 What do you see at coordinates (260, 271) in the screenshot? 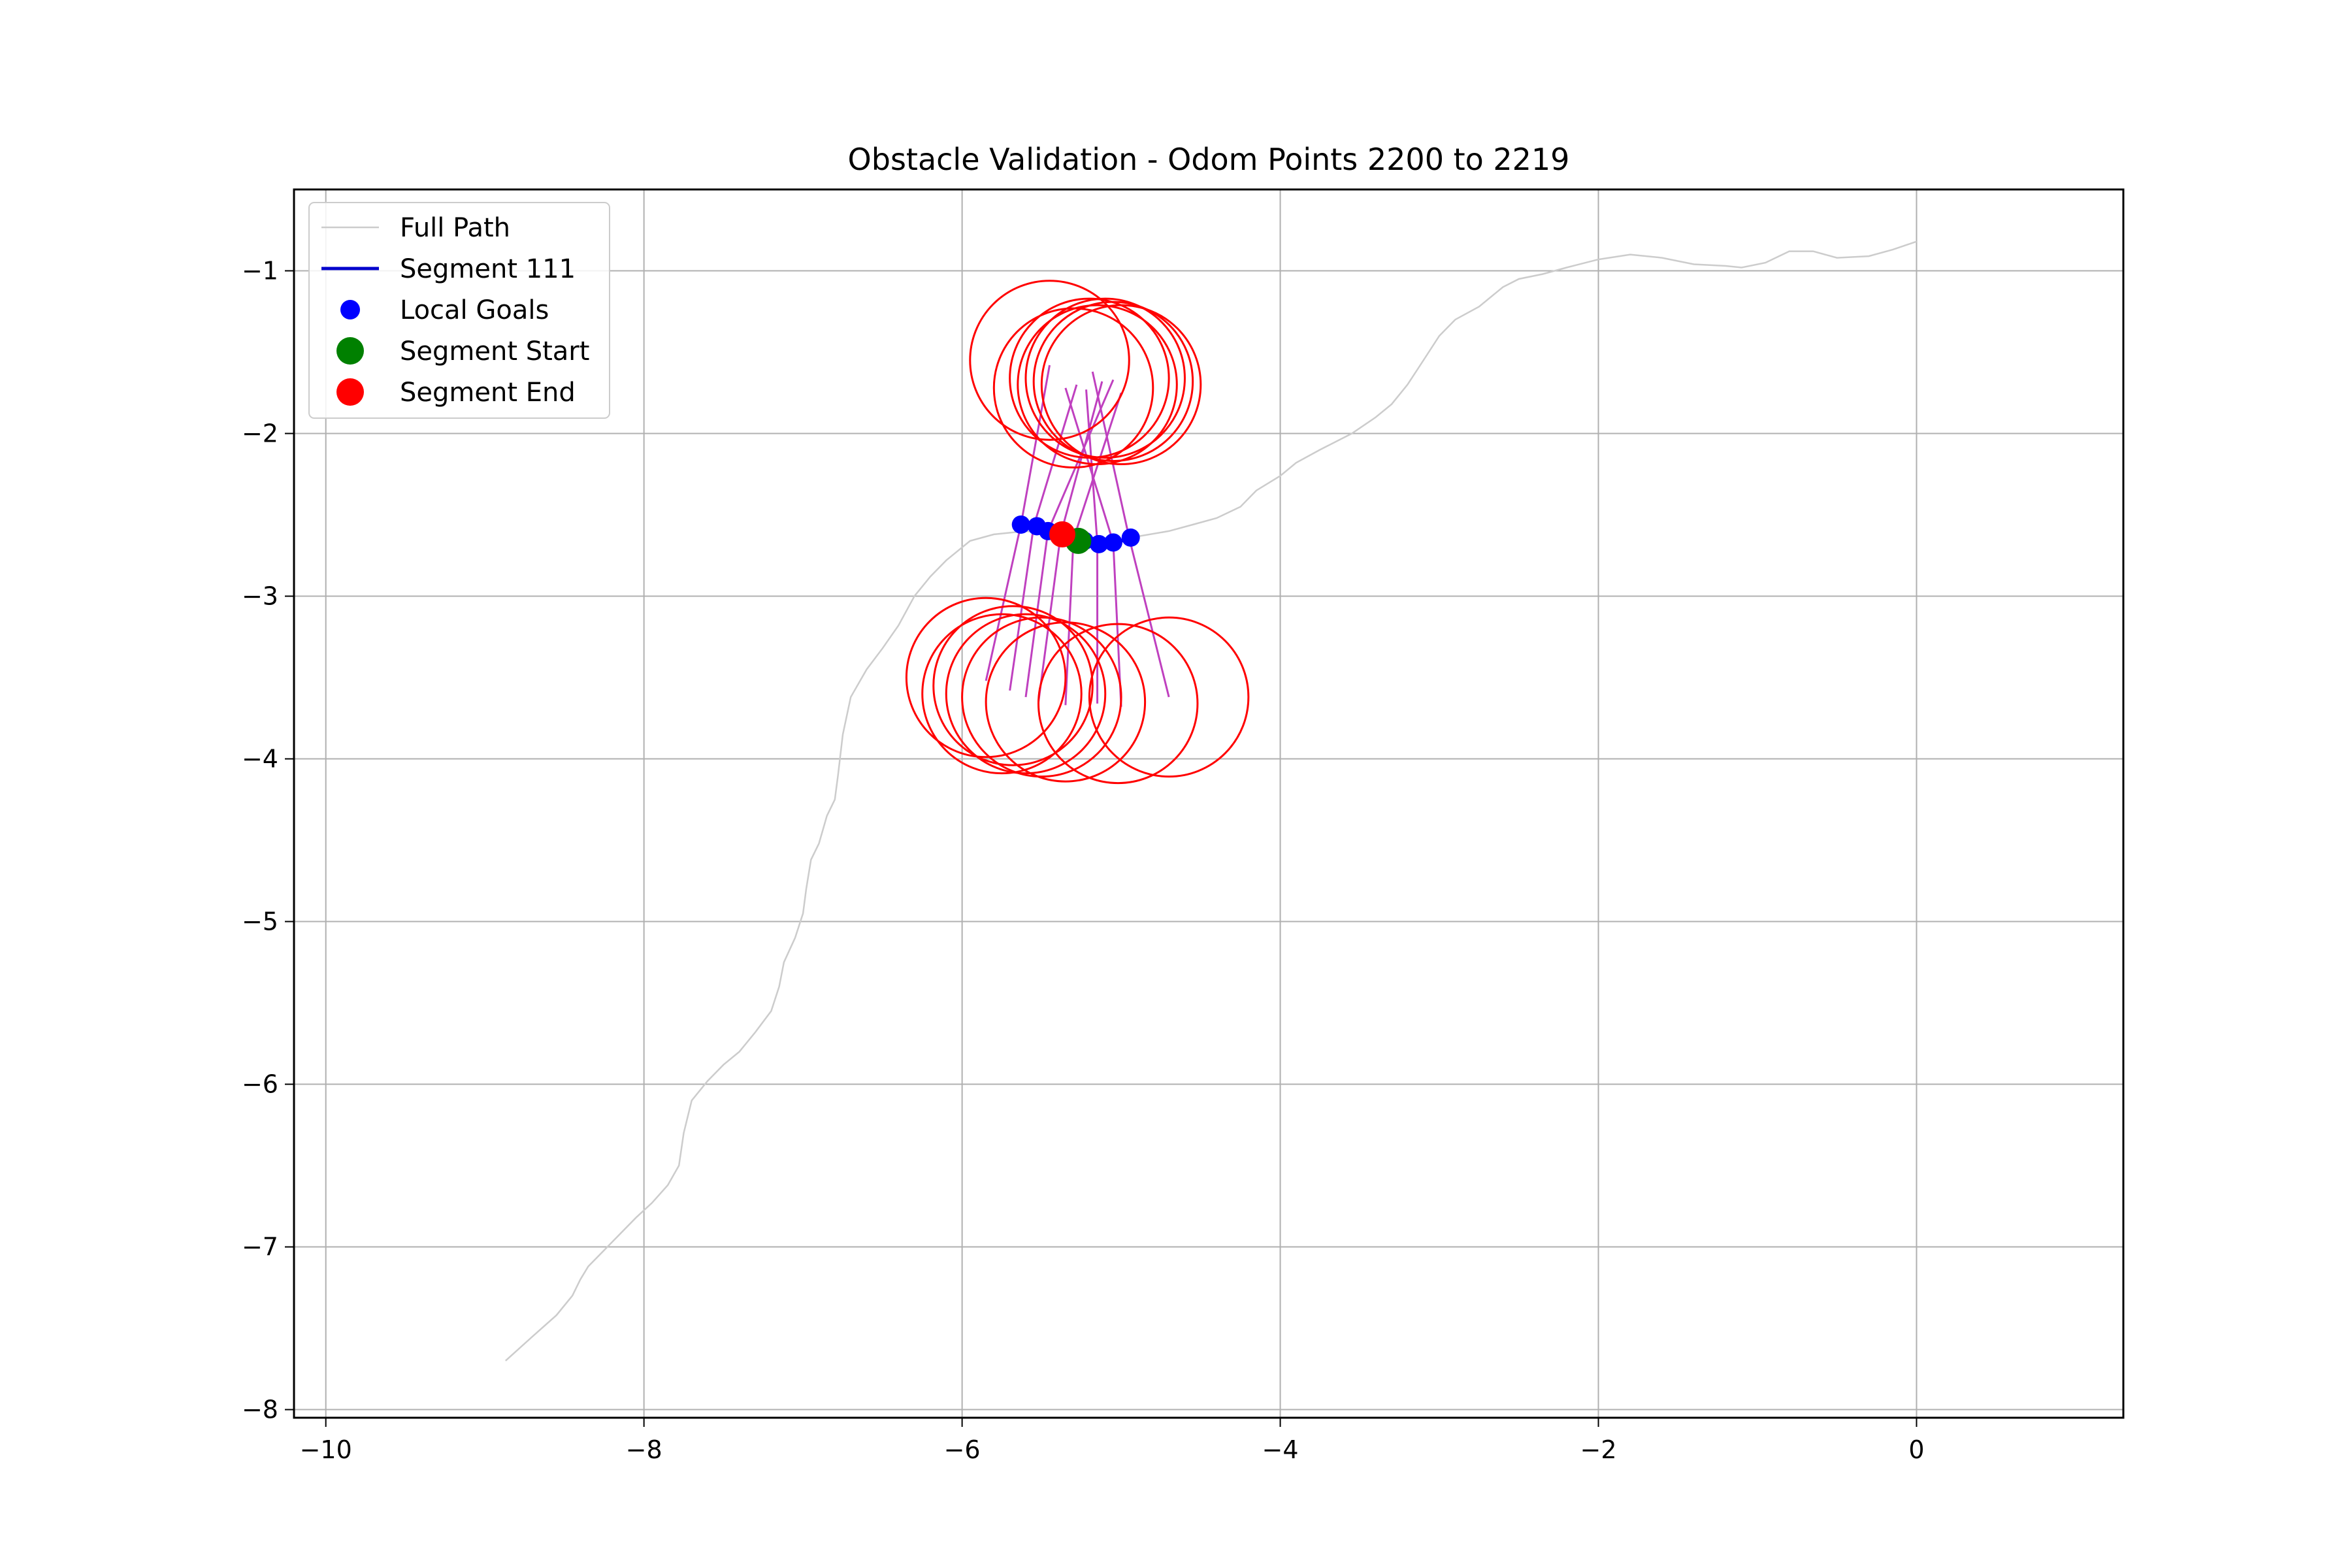
I see `y-tick-label: −1` at bounding box center [260, 271].